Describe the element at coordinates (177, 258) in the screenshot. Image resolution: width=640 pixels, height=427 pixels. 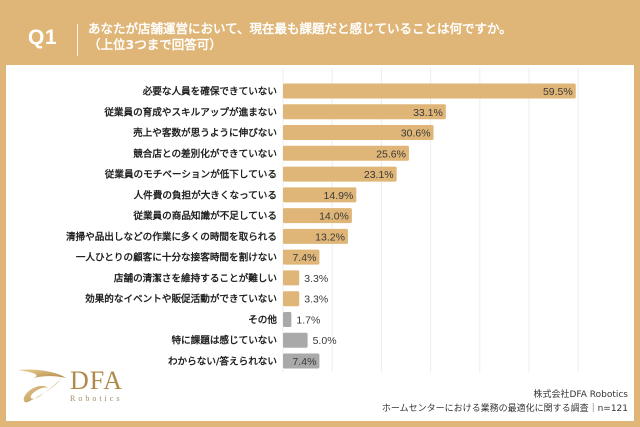
I see `category-label: 一人ひとりの顧客に十分な接客時間を割けない` at that location.